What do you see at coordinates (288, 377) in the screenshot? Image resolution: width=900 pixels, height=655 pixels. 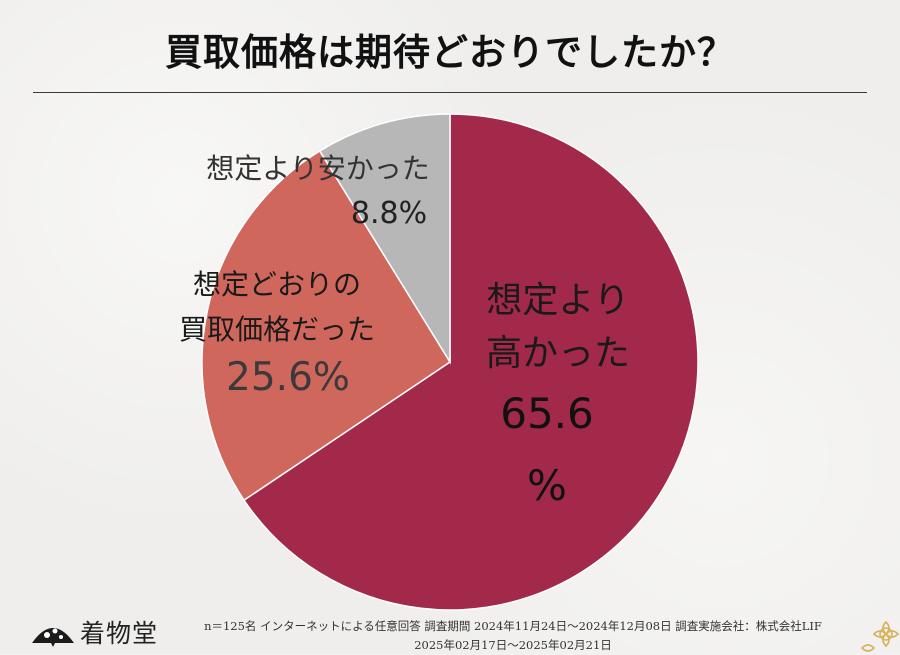 I see `slice-value-asexpected: 25.6%` at bounding box center [288, 377].